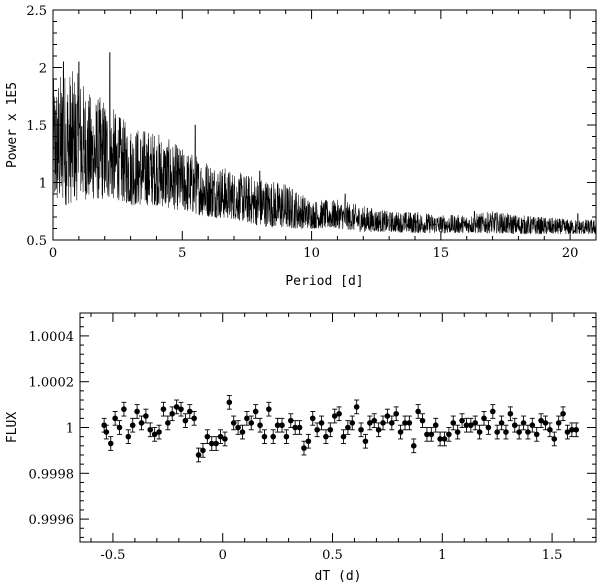 The width and height of the screenshot is (600, 584). I want to click on periodogram-x-tick-label: 10, so click(311, 253).